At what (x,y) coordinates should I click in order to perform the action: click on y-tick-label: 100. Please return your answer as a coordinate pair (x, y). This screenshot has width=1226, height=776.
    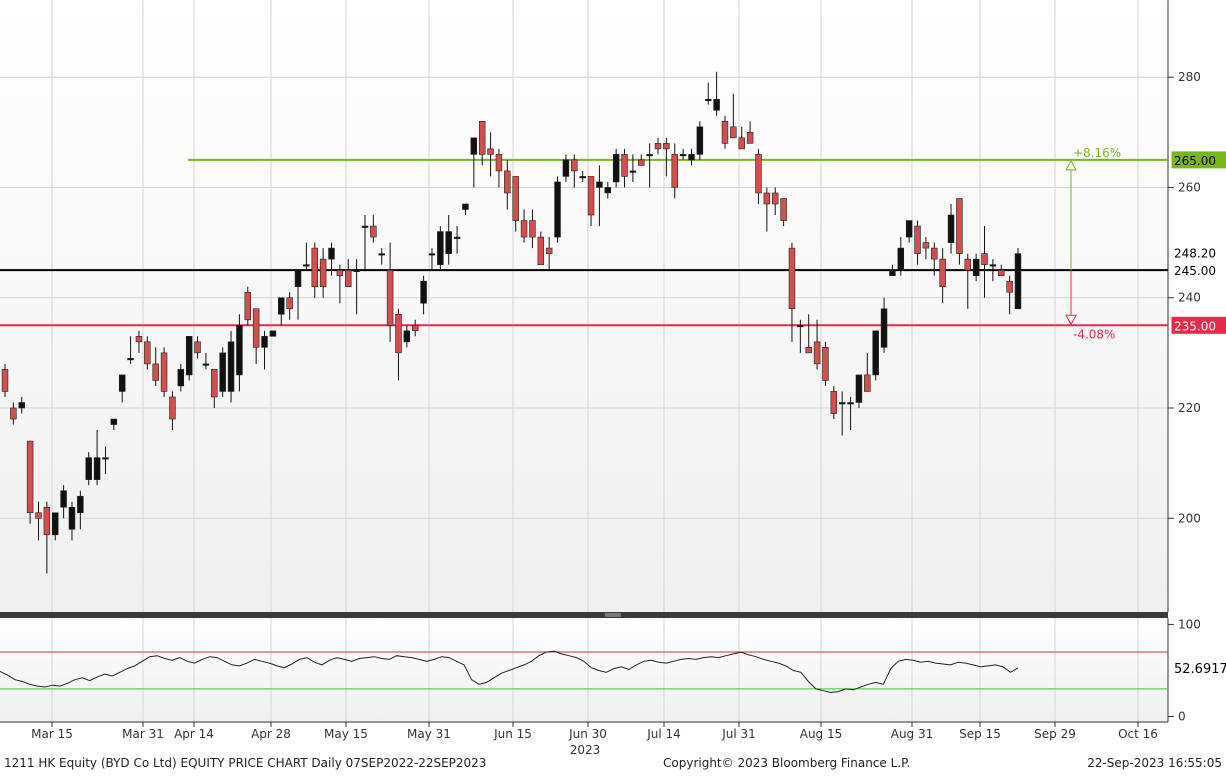
    Looking at the image, I should click on (1189, 624).